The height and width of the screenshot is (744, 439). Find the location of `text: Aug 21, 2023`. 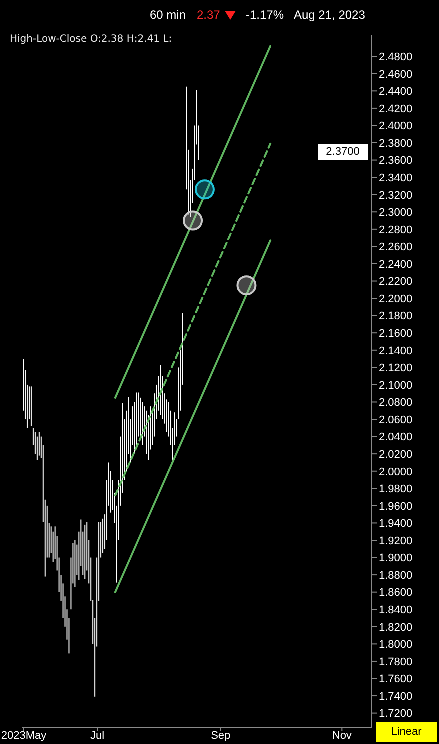

text: Aug 21, 2023 is located at coordinates (330, 15).